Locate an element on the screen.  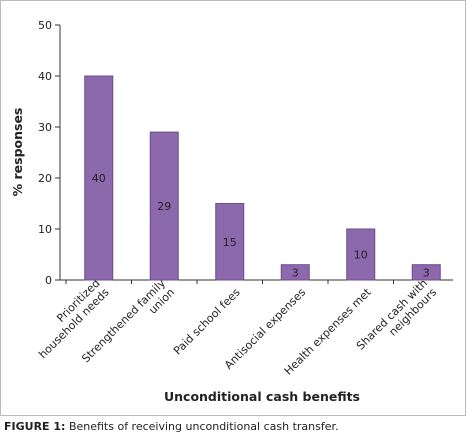
value-label: 10 is located at coordinates (361, 255).